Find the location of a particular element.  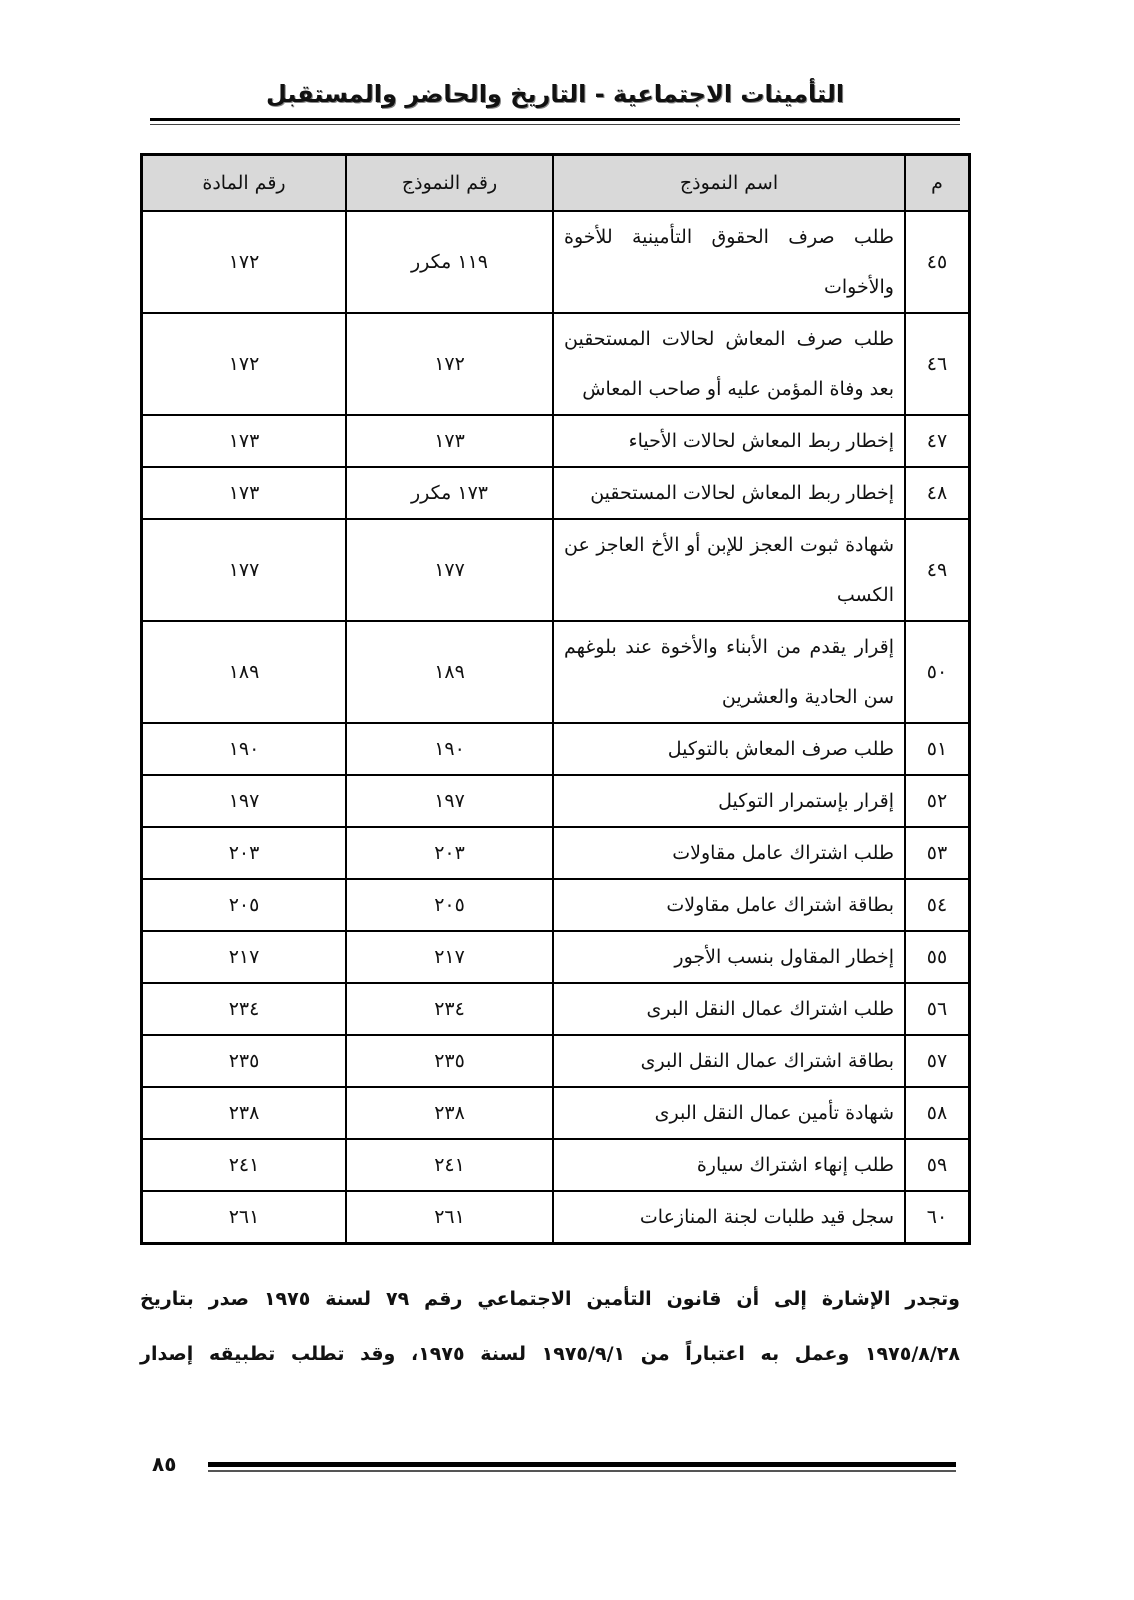

cell-index: ٥٢ is located at coordinates (937, 801).